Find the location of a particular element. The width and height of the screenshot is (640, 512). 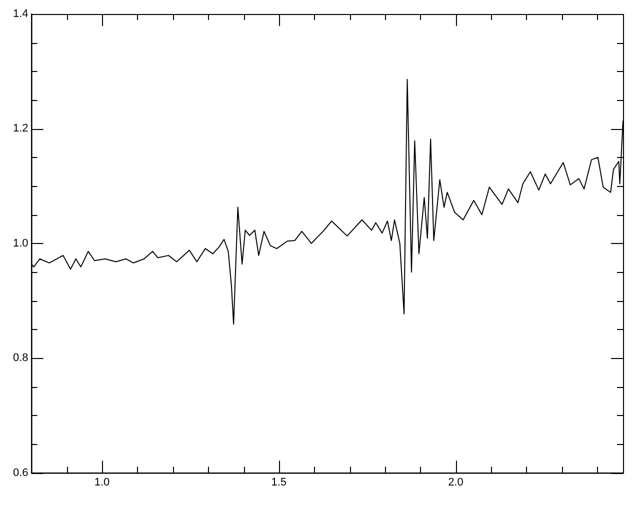

y-tick-label: 1.2 is located at coordinates (20, 128).